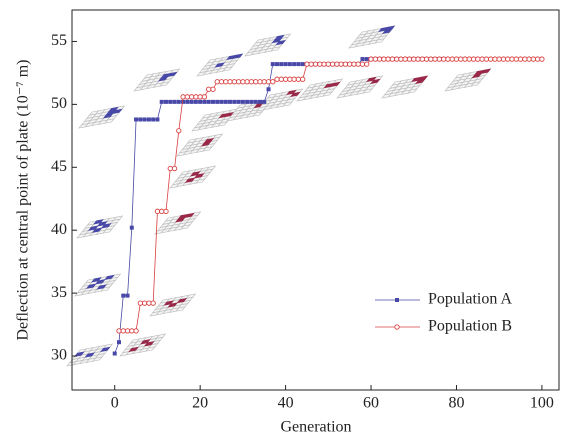 This screenshot has height=439, width=561. What do you see at coordinates (59, 292) in the screenshot?
I see `y-tick-label: 35` at bounding box center [59, 292].